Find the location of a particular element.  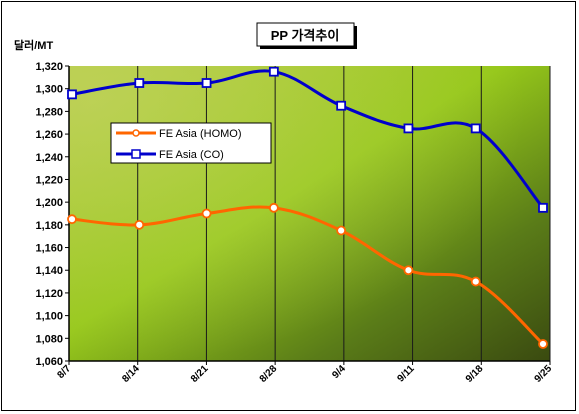

y-tick-label: 1,220 is located at coordinates (49, 180).